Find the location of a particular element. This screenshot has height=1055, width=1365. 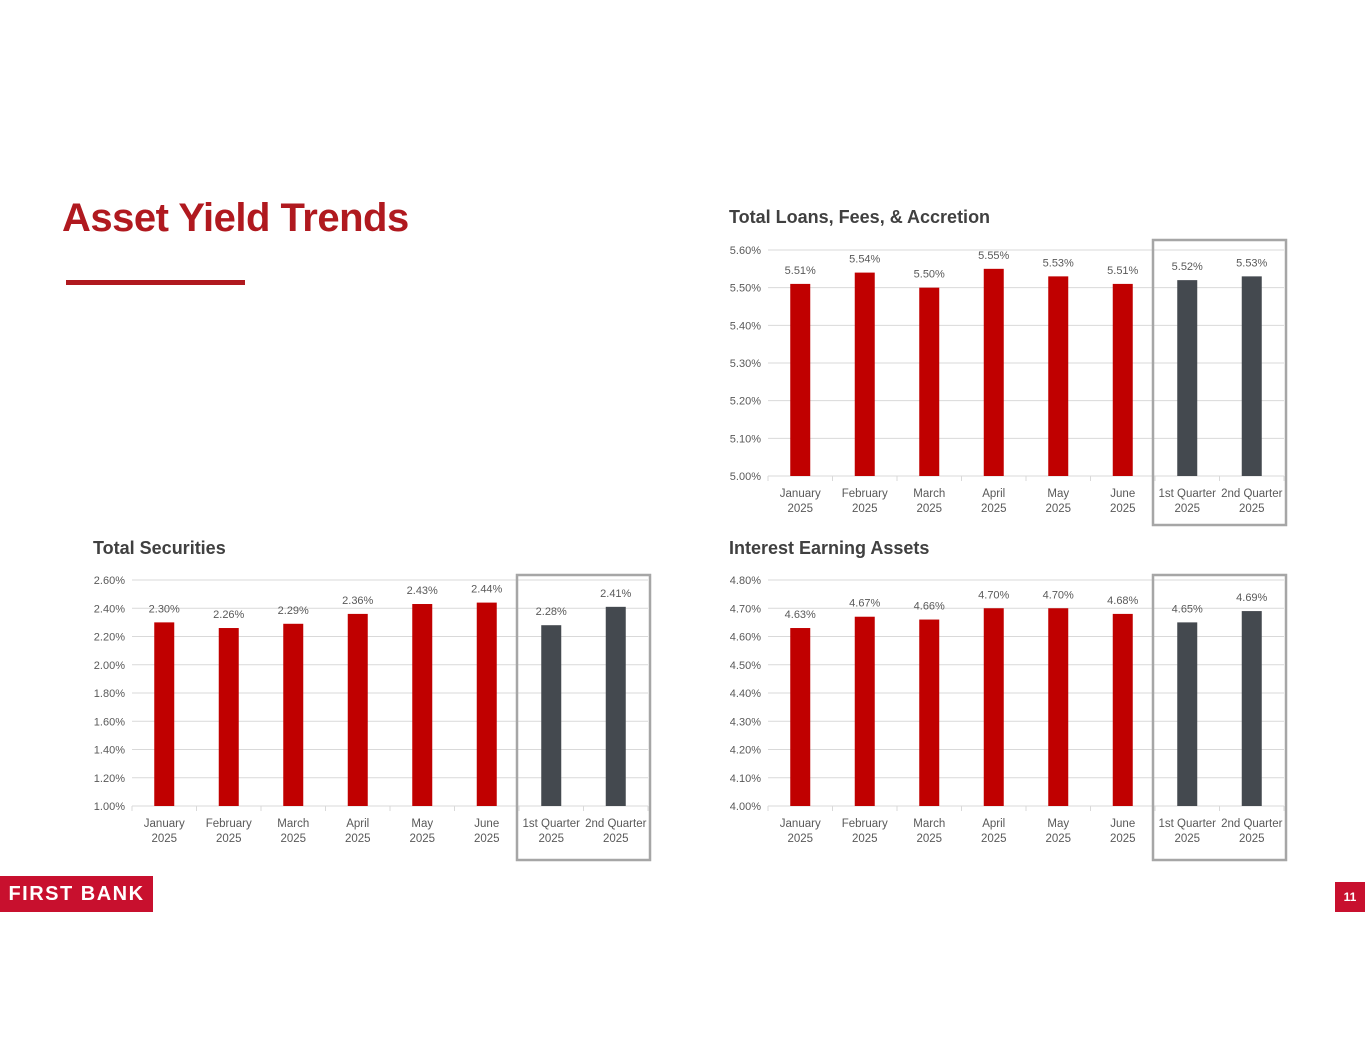

data-label: 5.52% is located at coordinates (1187, 267).